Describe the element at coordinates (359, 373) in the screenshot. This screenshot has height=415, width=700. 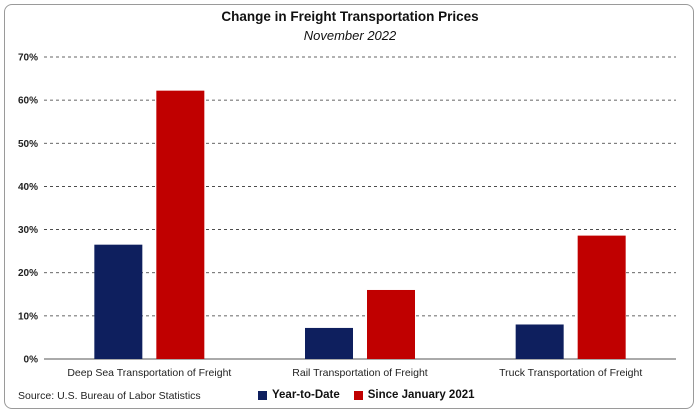
I see `x-category-label: Rail Transportation of Freight` at that location.